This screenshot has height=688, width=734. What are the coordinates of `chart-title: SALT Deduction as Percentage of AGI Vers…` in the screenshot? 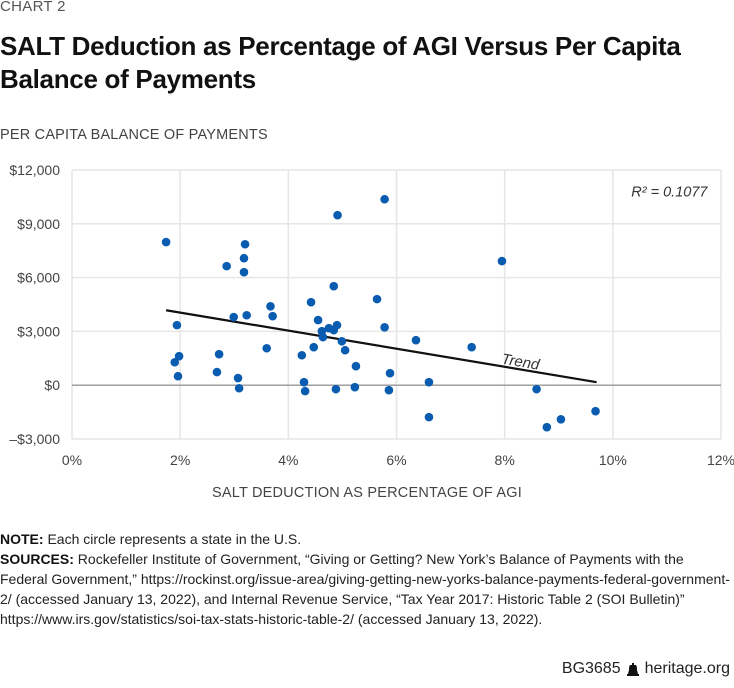 It's located at (340, 62).